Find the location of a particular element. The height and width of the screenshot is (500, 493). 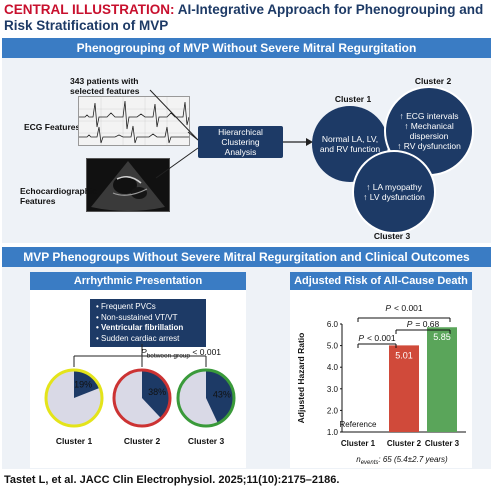

pie-percent: 38% is located at coordinates (157, 392).